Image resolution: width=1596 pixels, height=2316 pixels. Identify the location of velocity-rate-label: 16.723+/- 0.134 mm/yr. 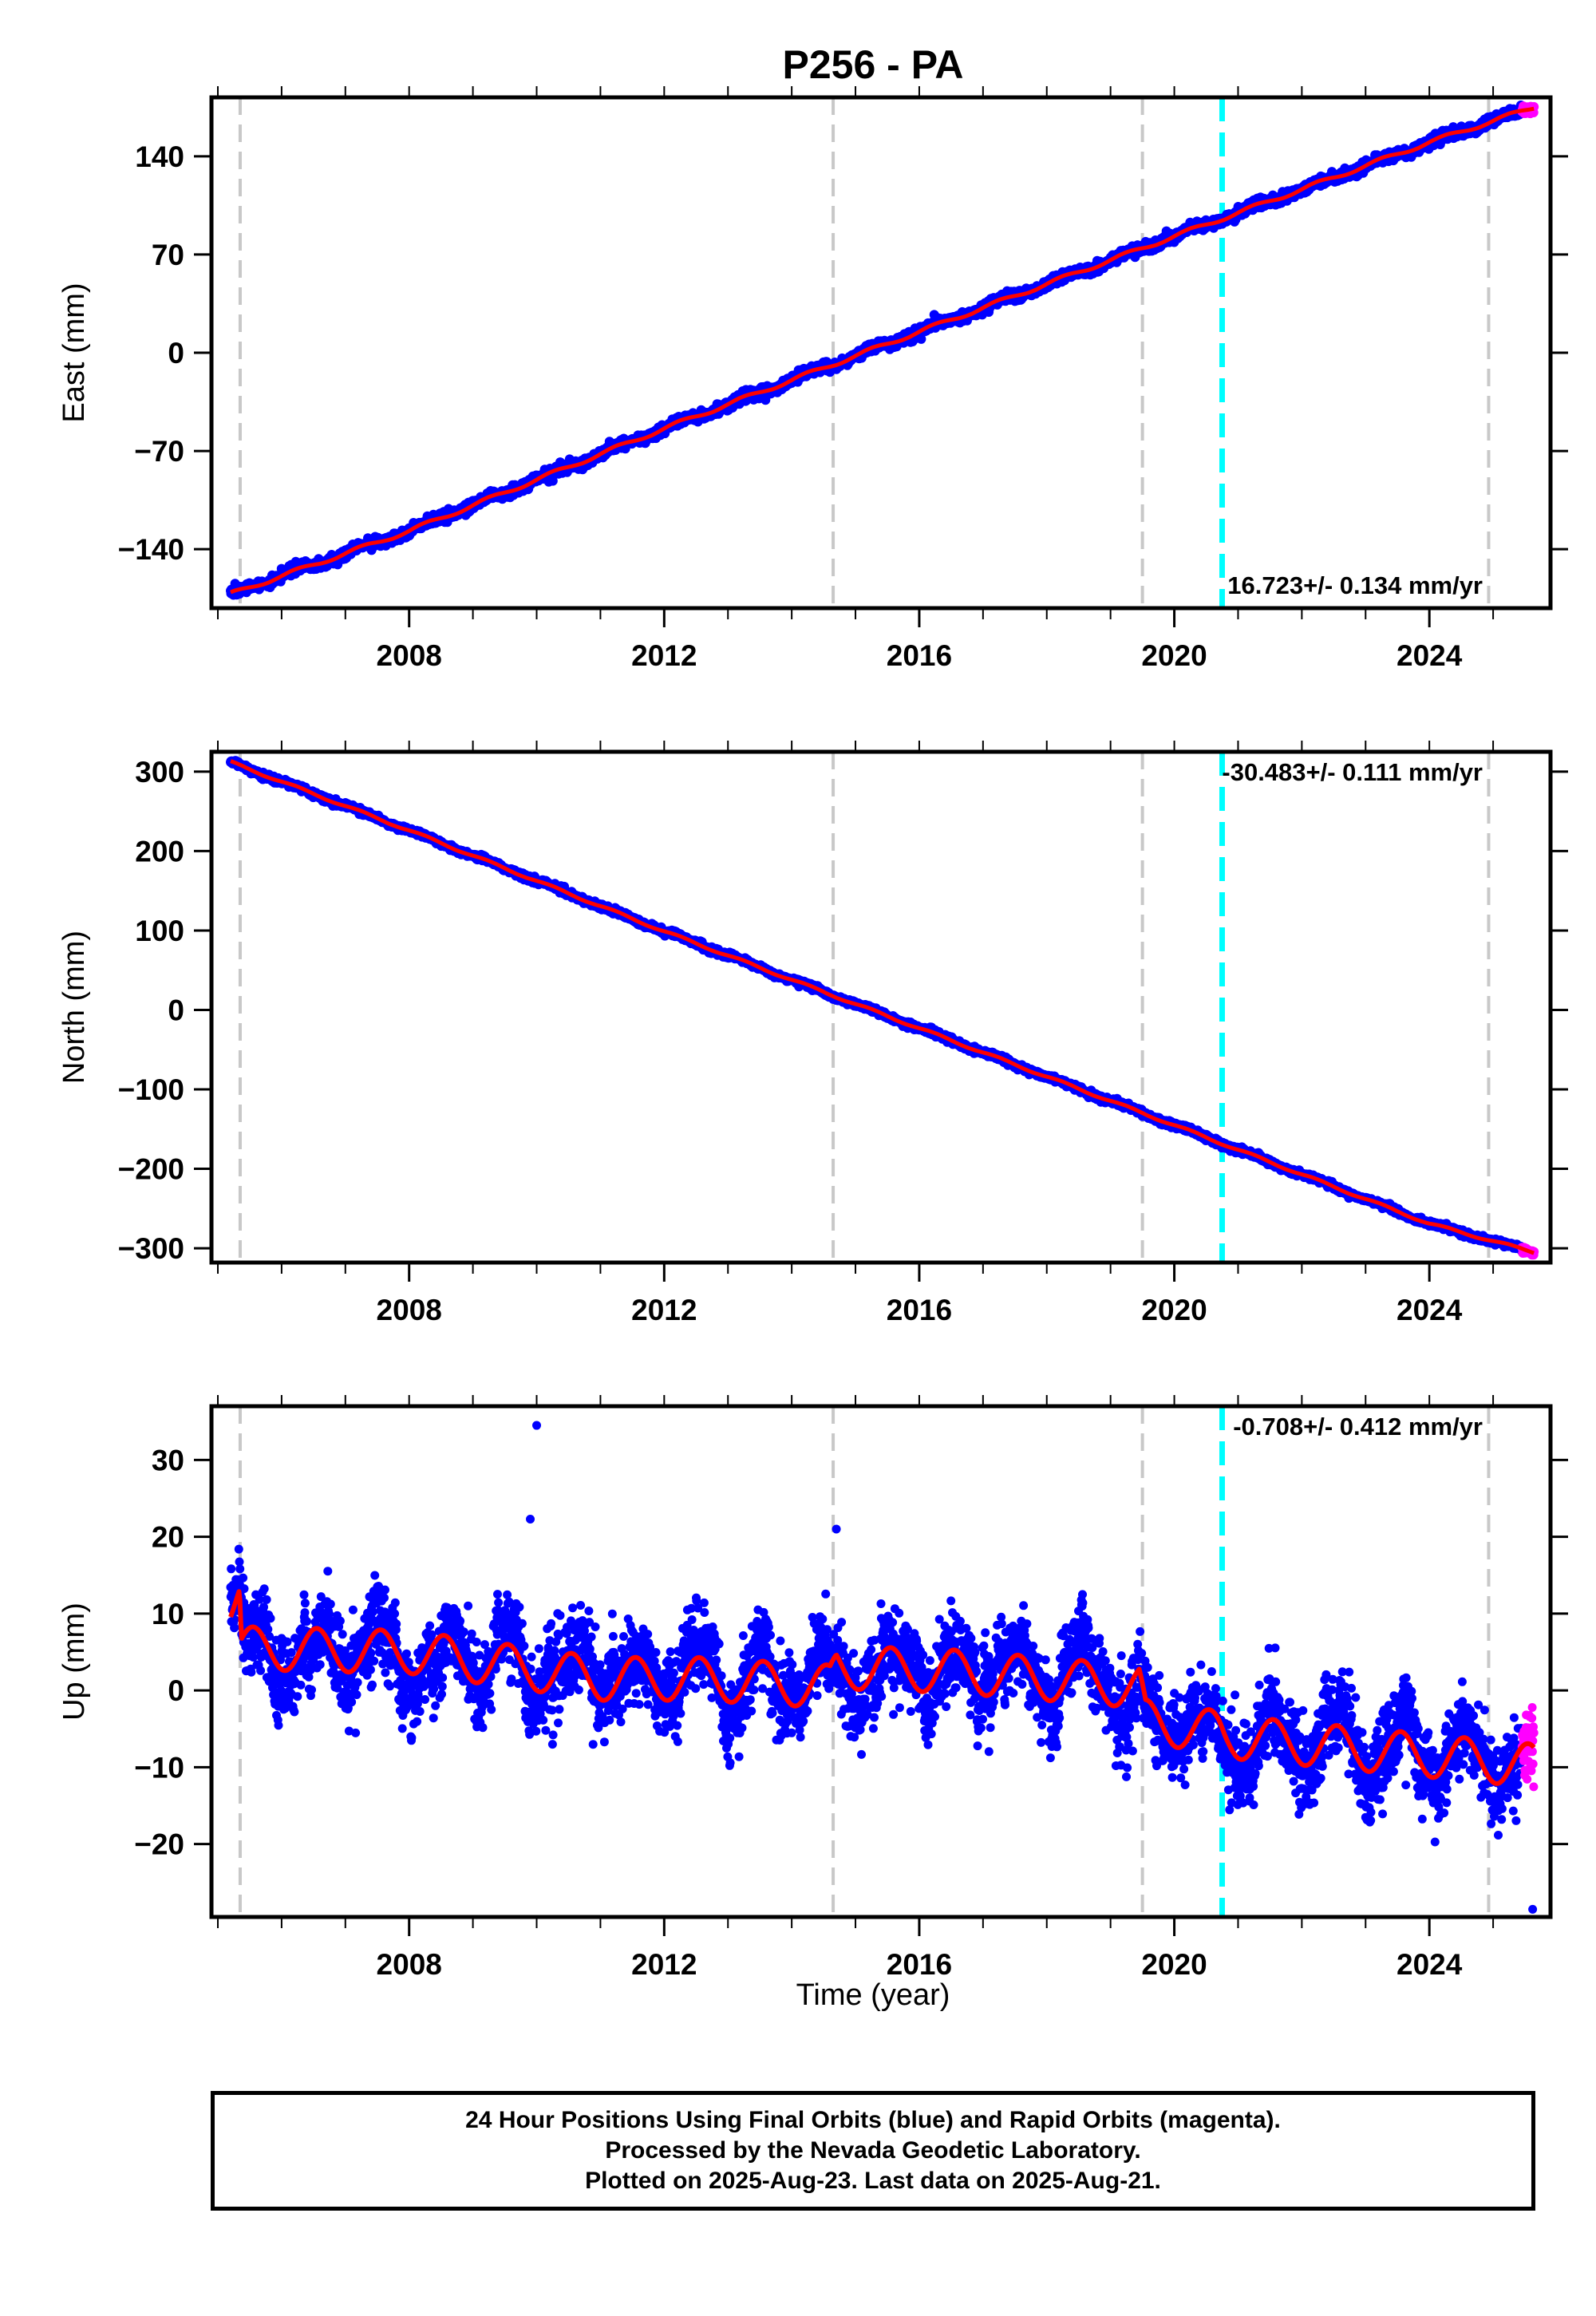
(1355, 585).